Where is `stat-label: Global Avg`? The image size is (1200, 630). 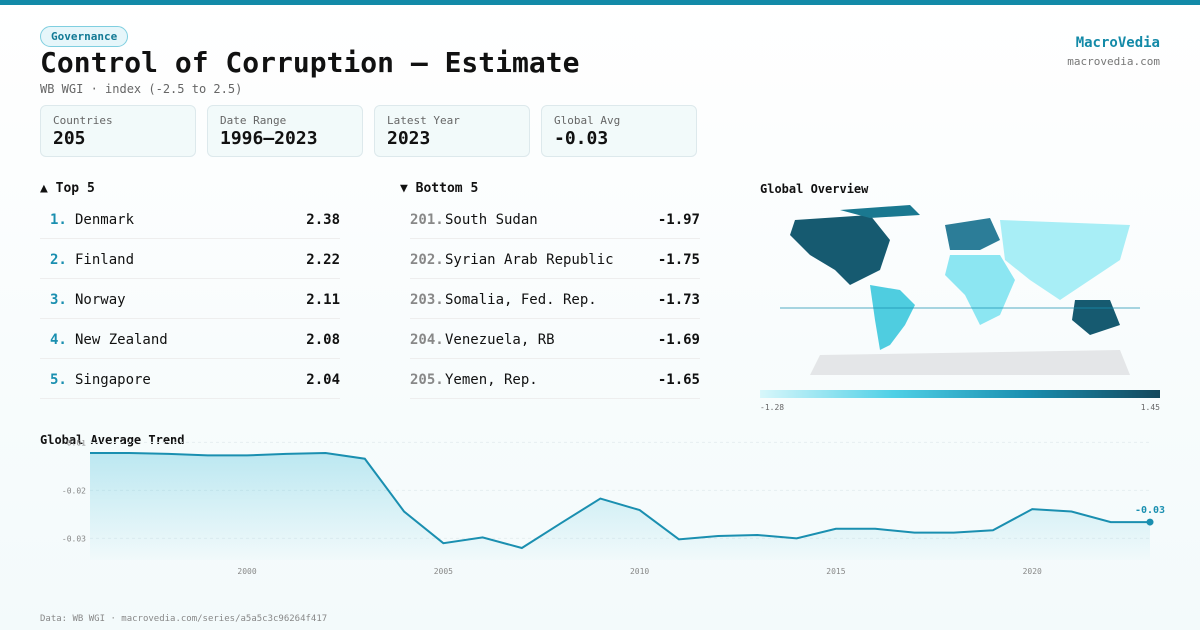 stat-label: Global Avg is located at coordinates (587, 120).